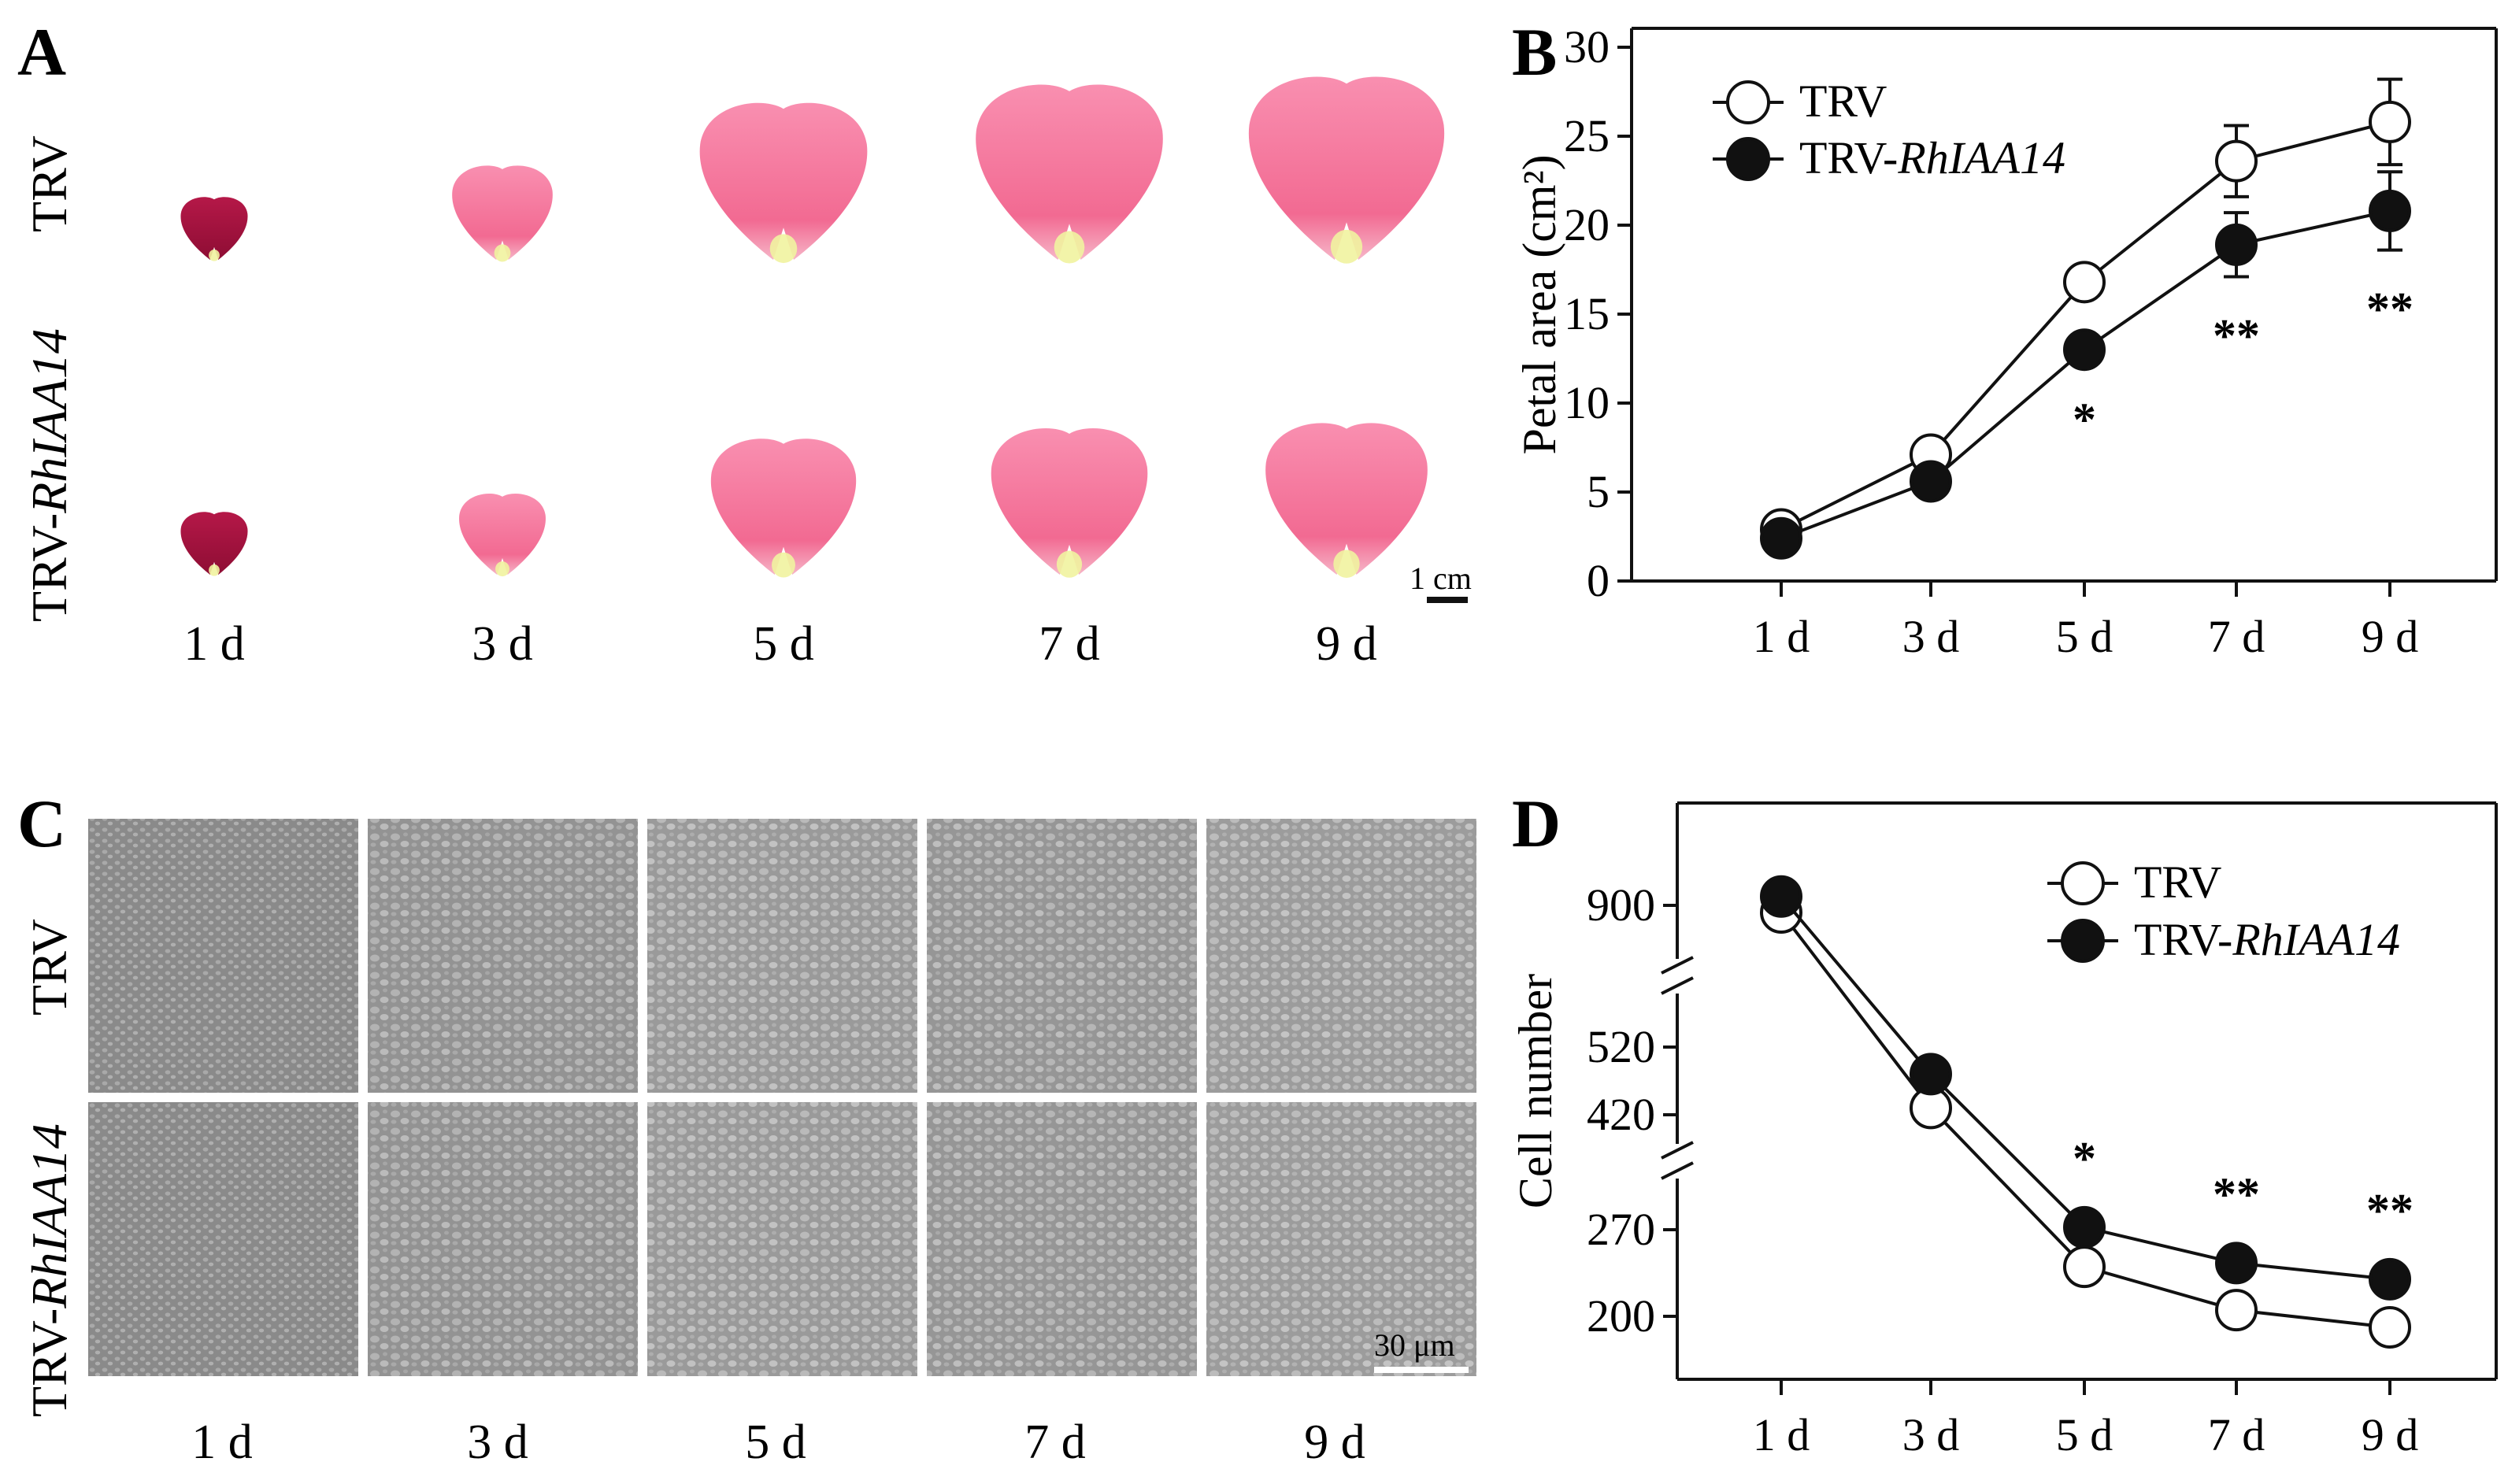  I want to click on chart-b-ytick-label-20: 20, so click(1587, 224).